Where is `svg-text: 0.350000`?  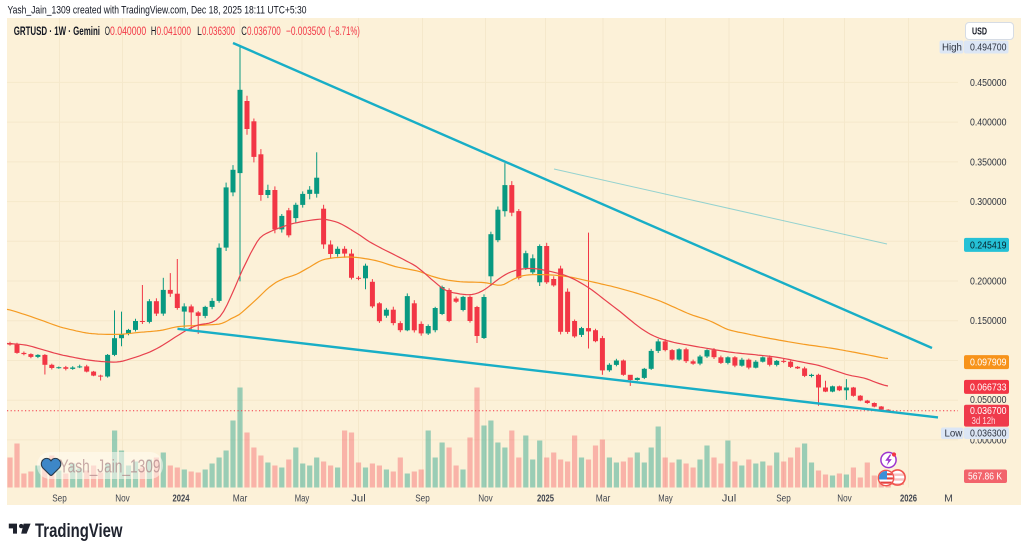 svg-text: 0.350000 is located at coordinates (988, 162).